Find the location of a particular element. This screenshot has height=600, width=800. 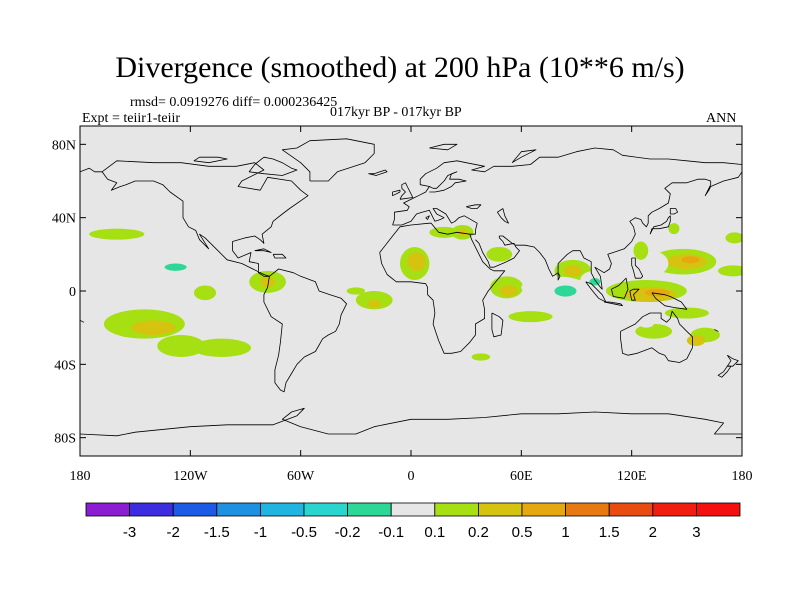

stats-line: rmsd= 0.0919276 diff= 0.000236425 is located at coordinates (234, 102).